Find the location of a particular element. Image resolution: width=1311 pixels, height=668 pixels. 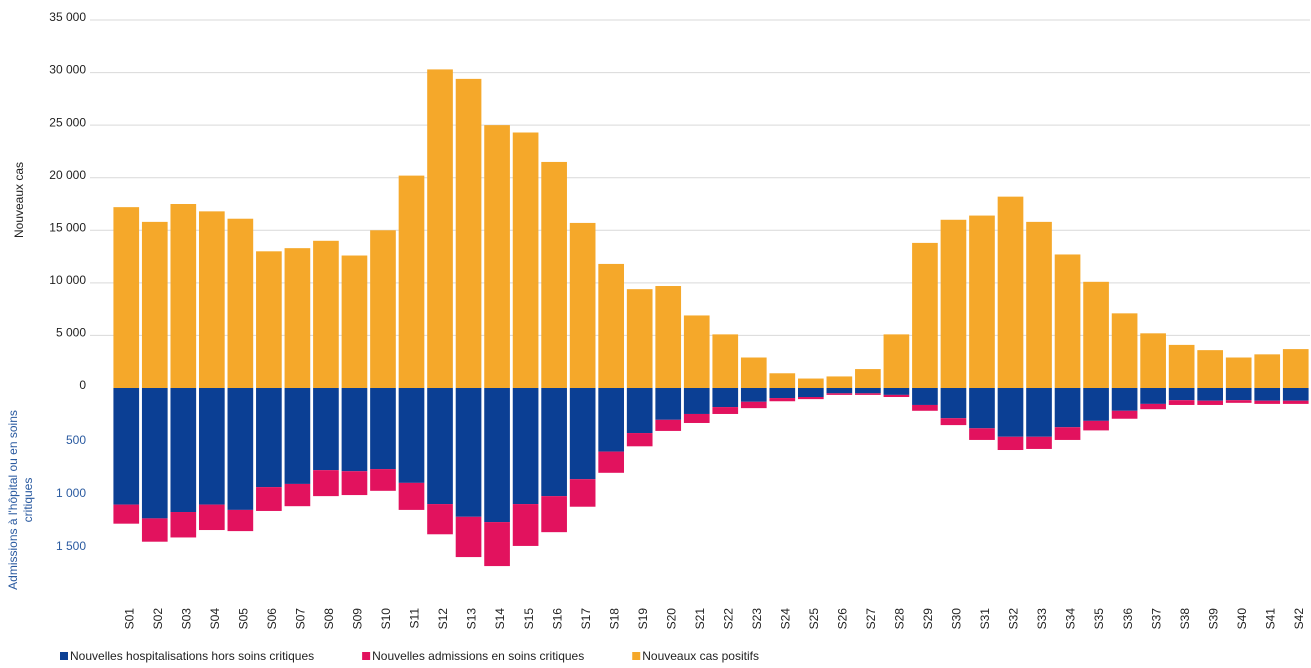

x-tick-label: S03 is located at coordinates (186, 619).